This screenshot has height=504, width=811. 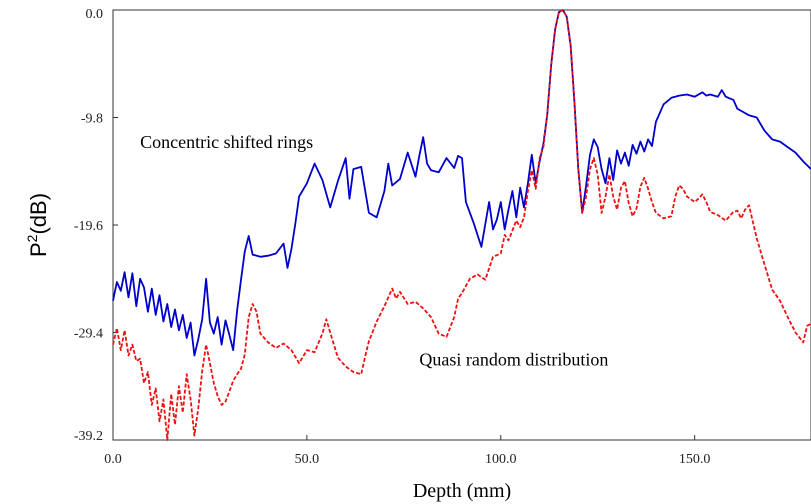 What do you see at coordinates (226, 142) in the screenshot?
I see `annotation-label: Concentric shifted rings` at bounding box center [226, 142].